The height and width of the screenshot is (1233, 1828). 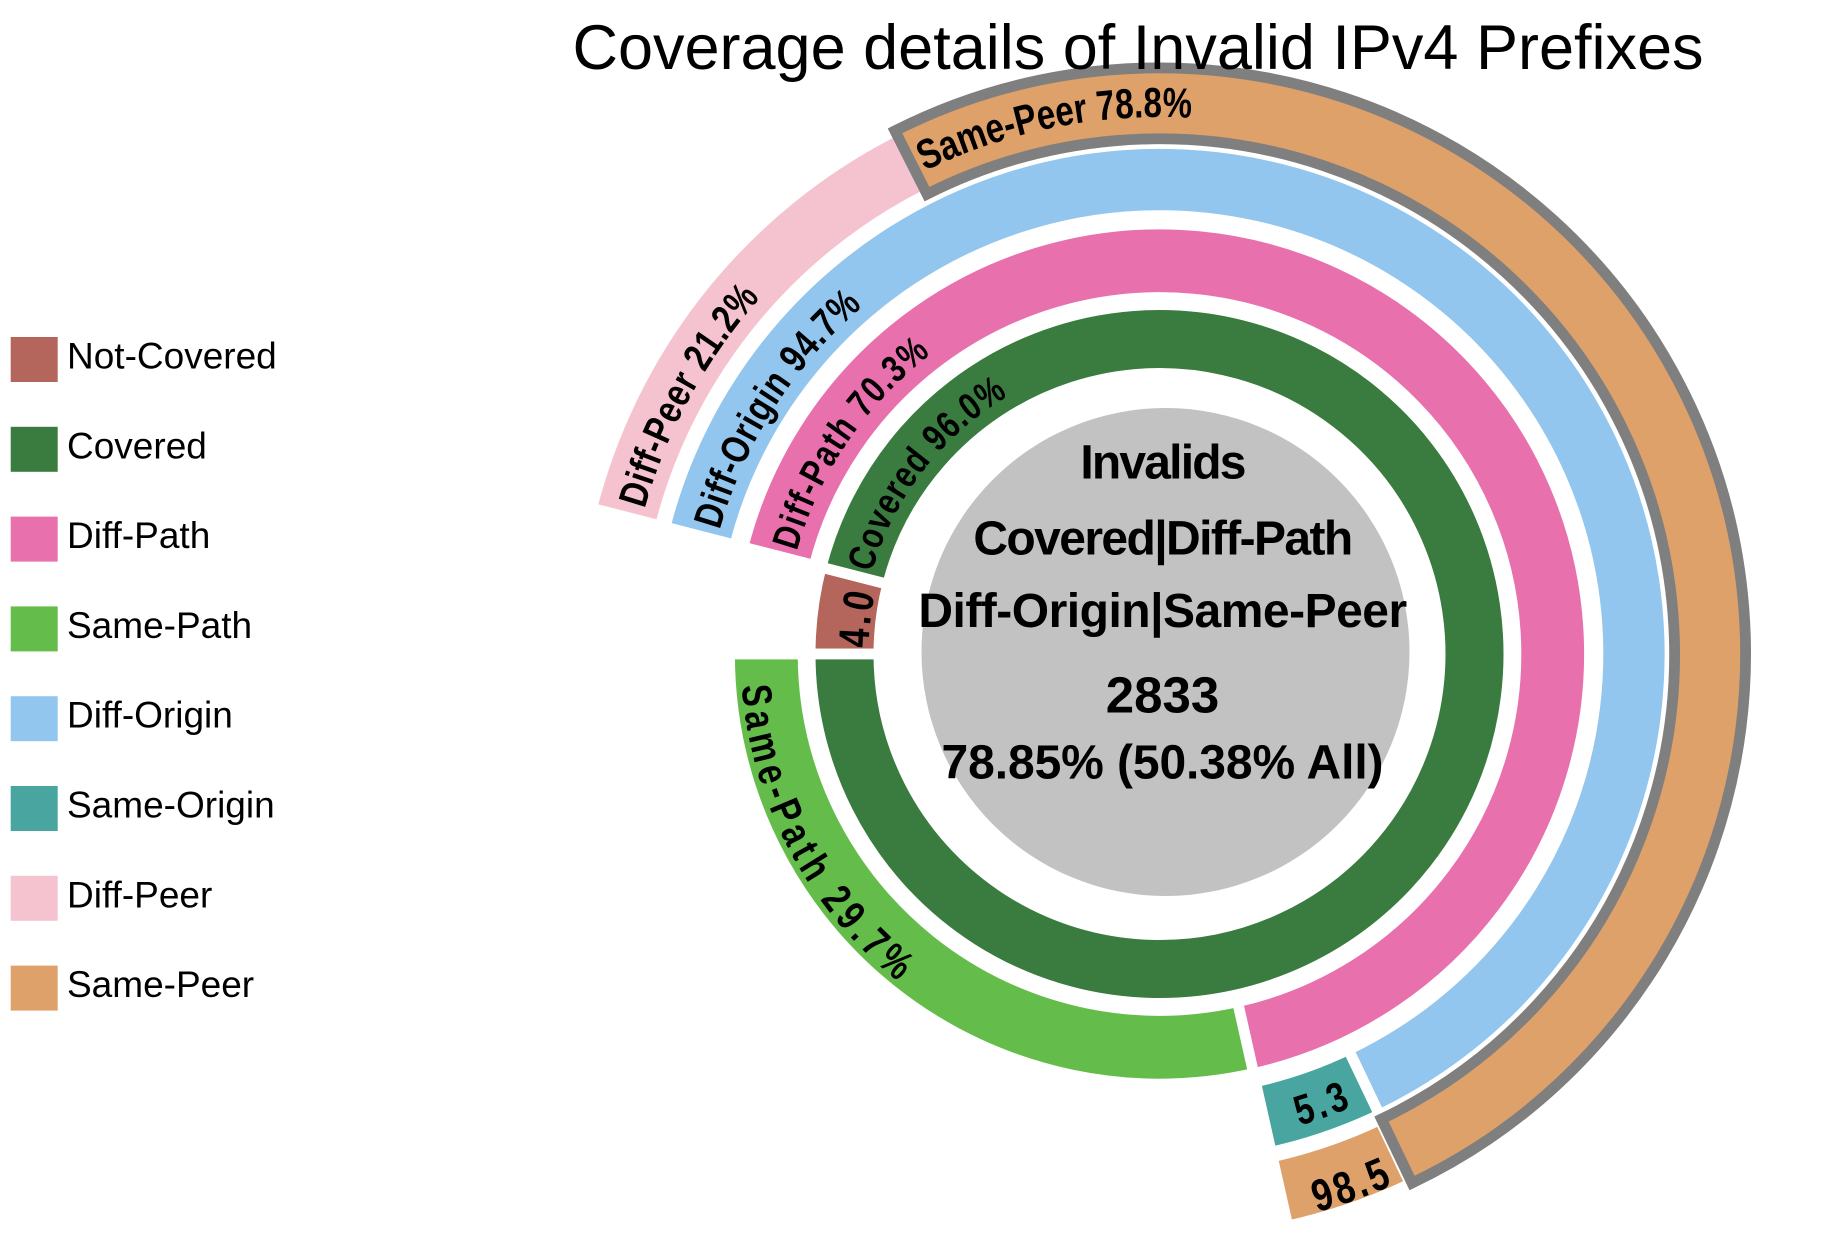 I want to click on svg-text: 2833, so click(x=1162, y=695).